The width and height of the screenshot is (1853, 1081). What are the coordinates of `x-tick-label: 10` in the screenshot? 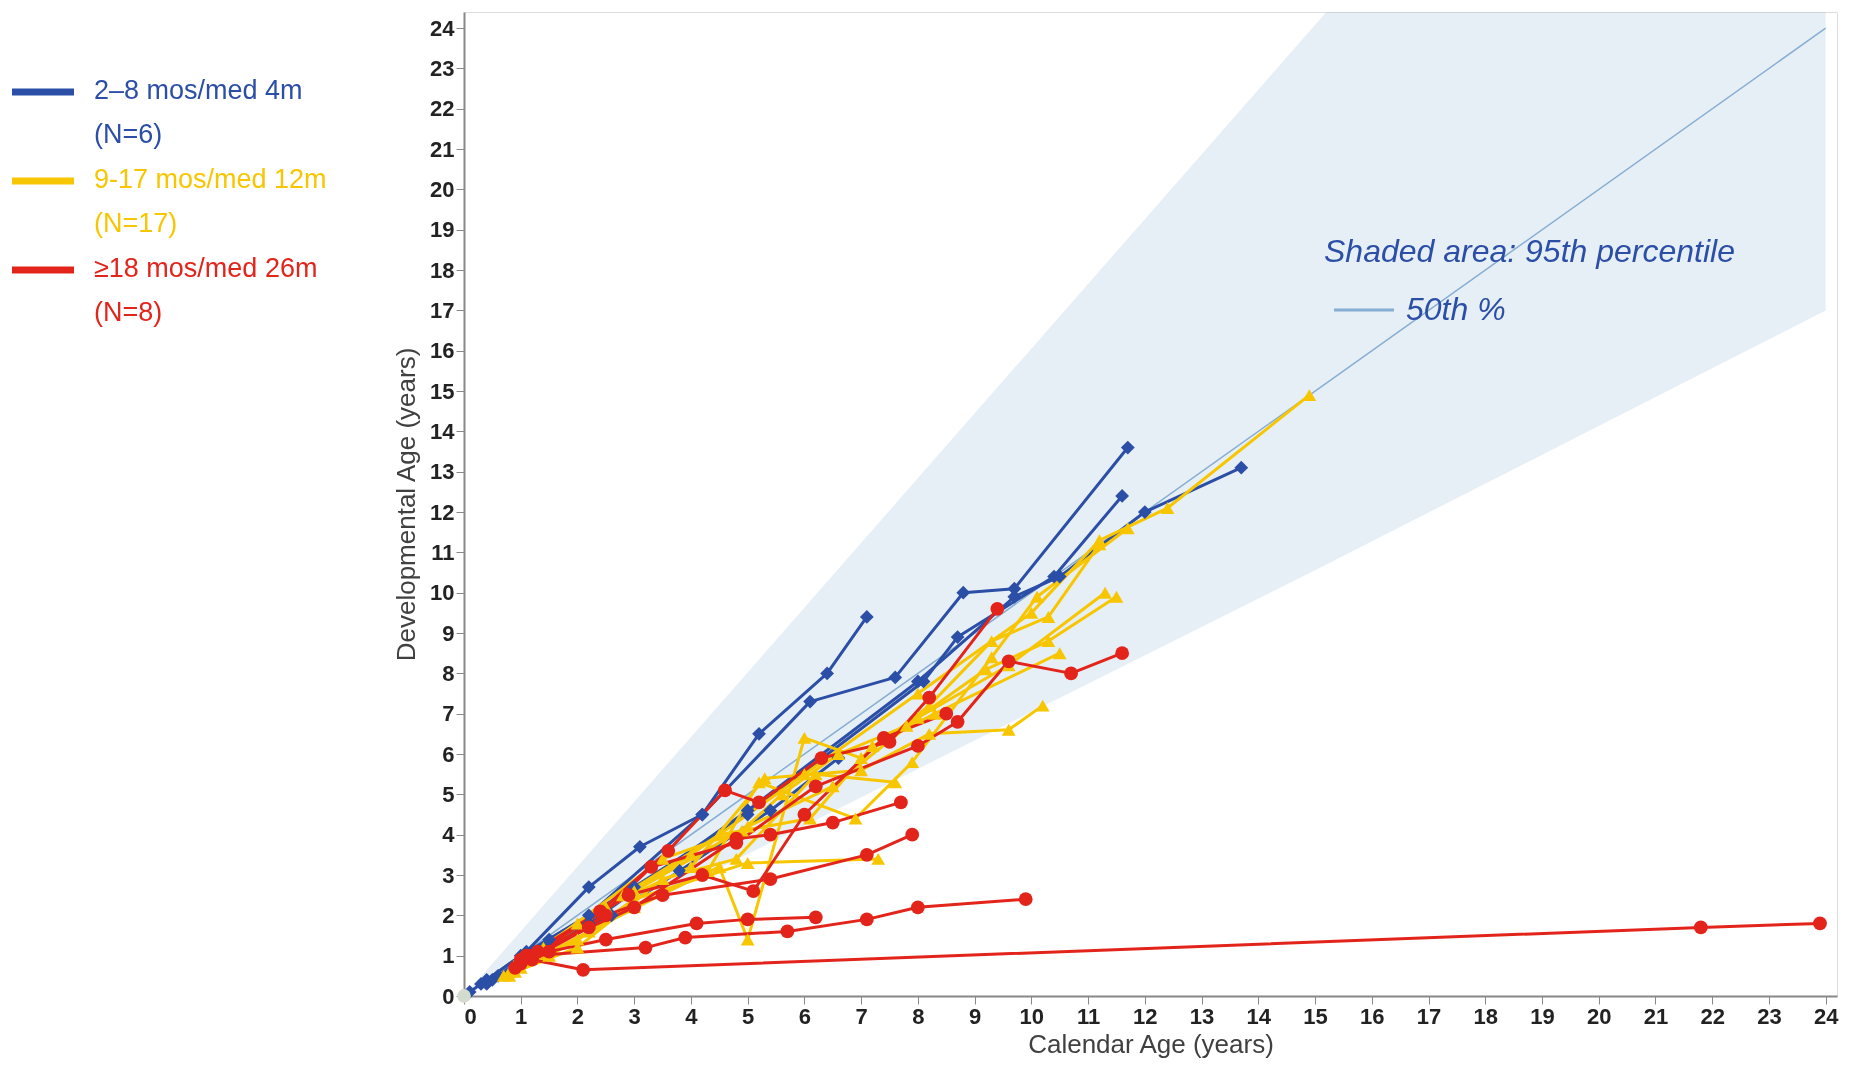 It's located at (1032, 1016).